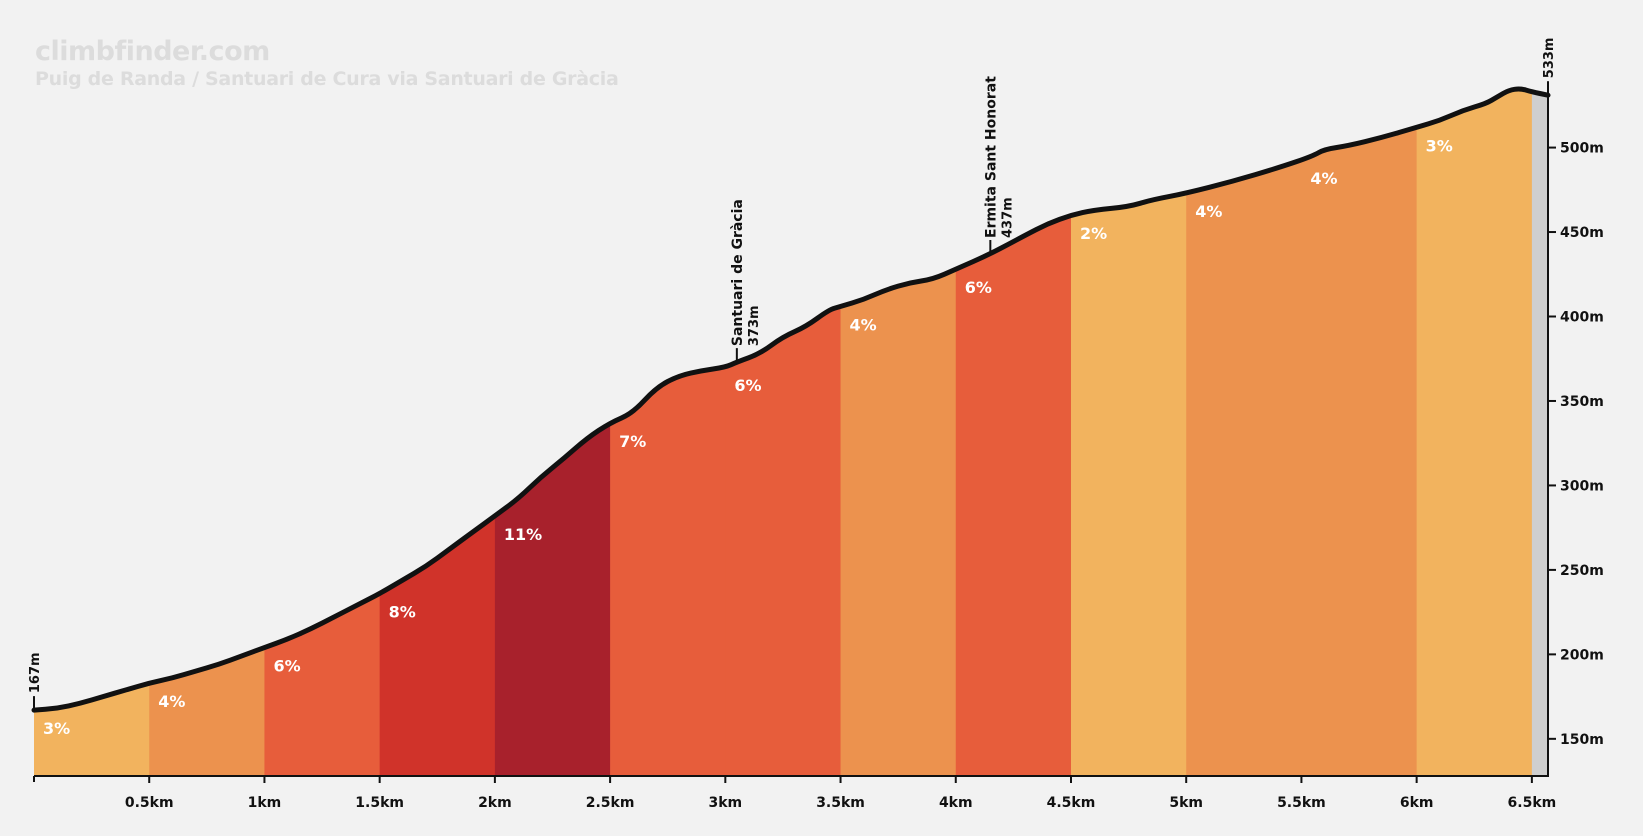 The image size is (1643, 836). I want to click on gradient-label-7: 4%, so click(863, 324).